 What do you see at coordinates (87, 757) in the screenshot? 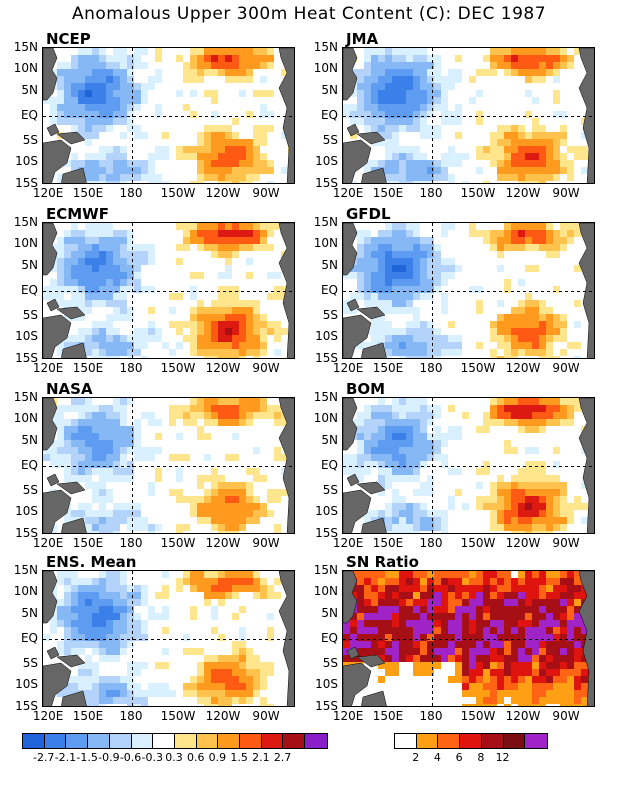
I see `colorbar-label: -1.5` at bounding box center [87, 757].